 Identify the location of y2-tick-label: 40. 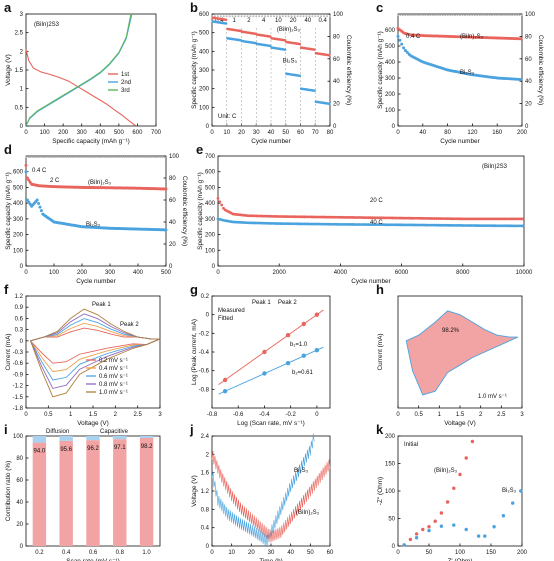
(336, 82).